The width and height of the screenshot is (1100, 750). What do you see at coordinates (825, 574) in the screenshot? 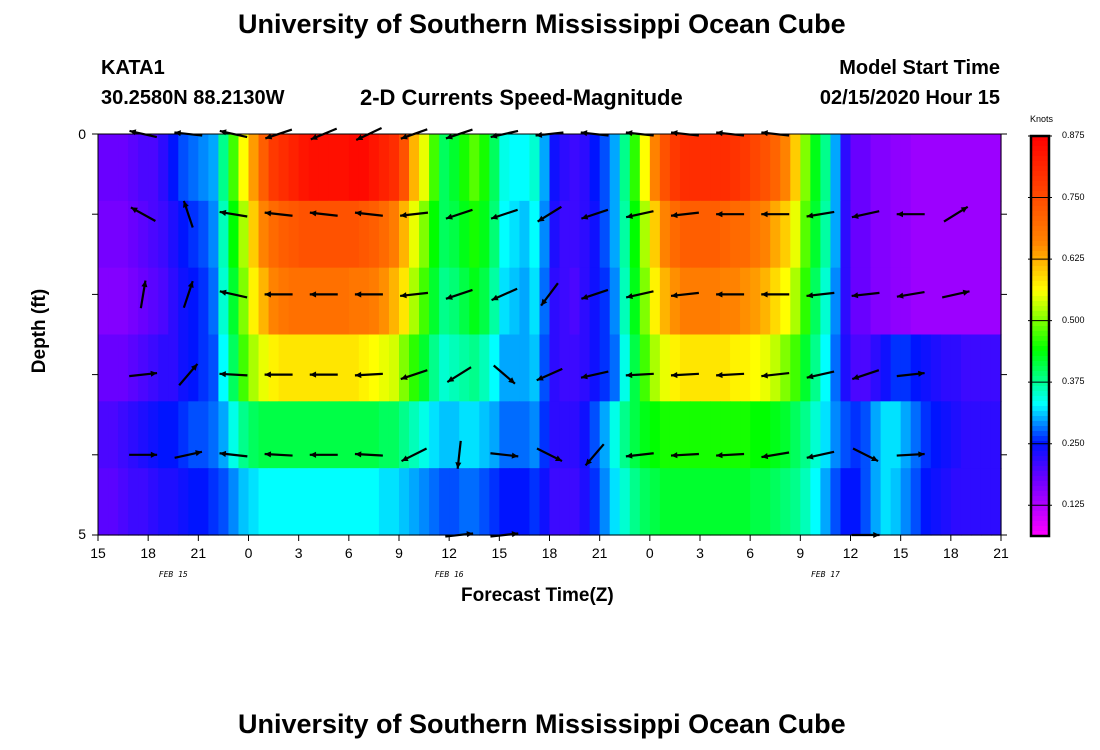
I see `date-label: FEB 17` at bounding box center [825, 574].